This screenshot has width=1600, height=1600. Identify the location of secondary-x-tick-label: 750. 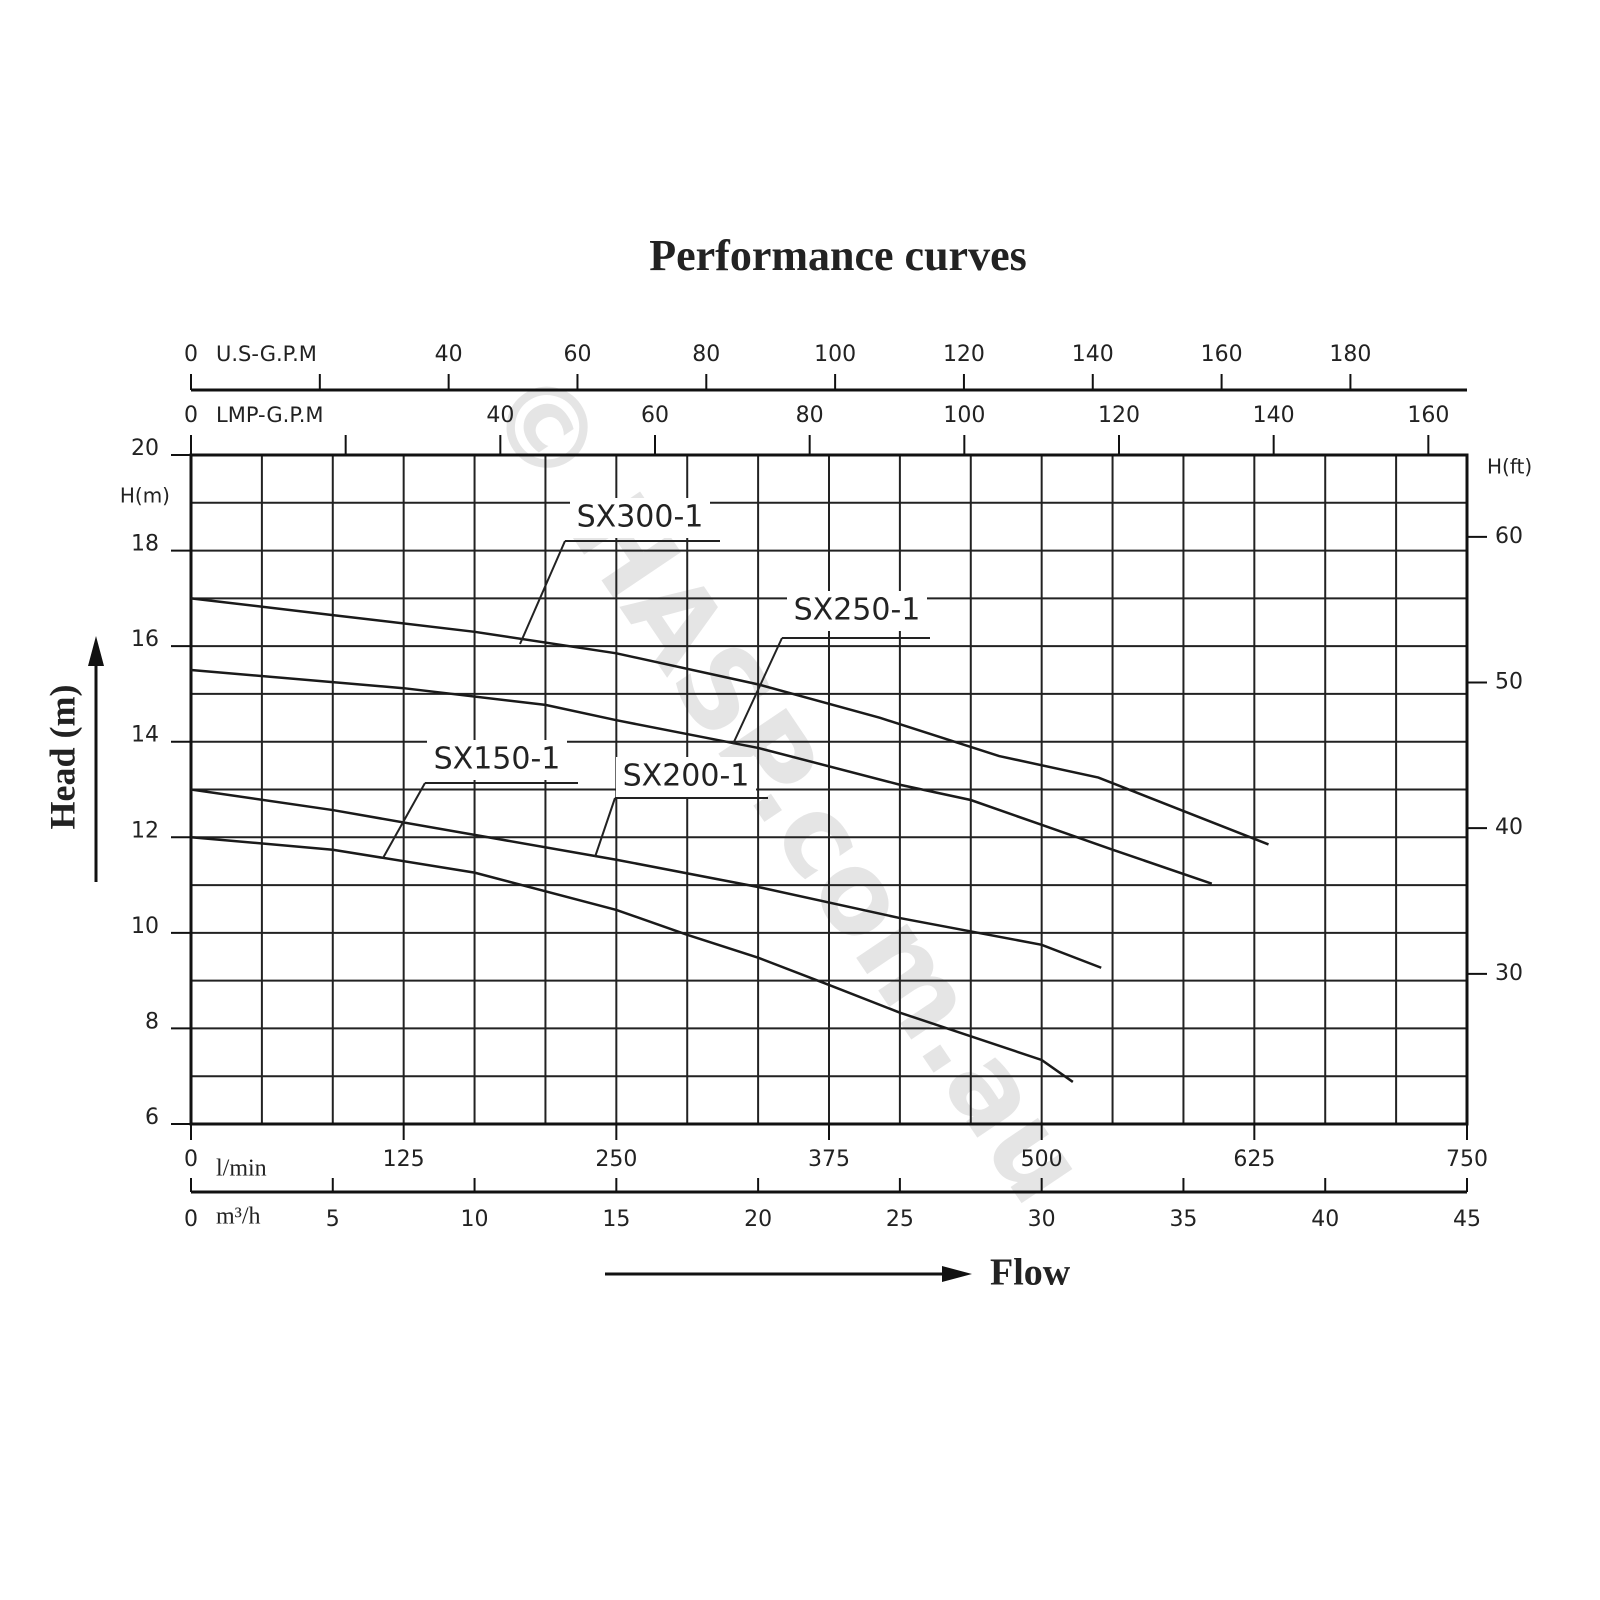
(1467, 1159).